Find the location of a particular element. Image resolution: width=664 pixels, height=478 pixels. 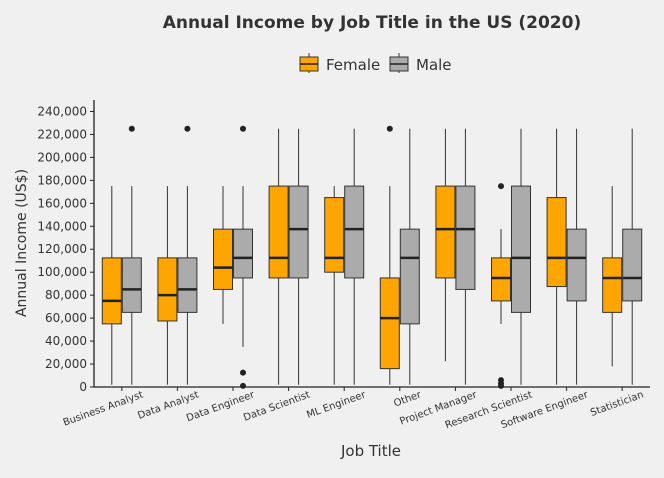

y-tick-label: 240,000 is located at coordinates (62, 111).